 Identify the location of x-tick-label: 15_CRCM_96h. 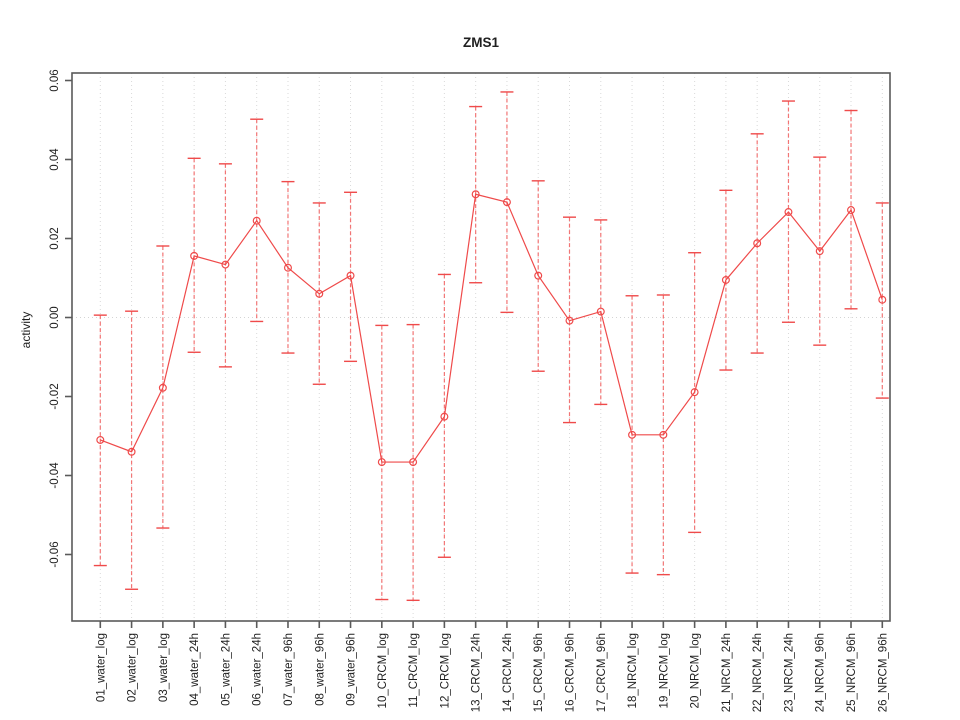
(539, 672).